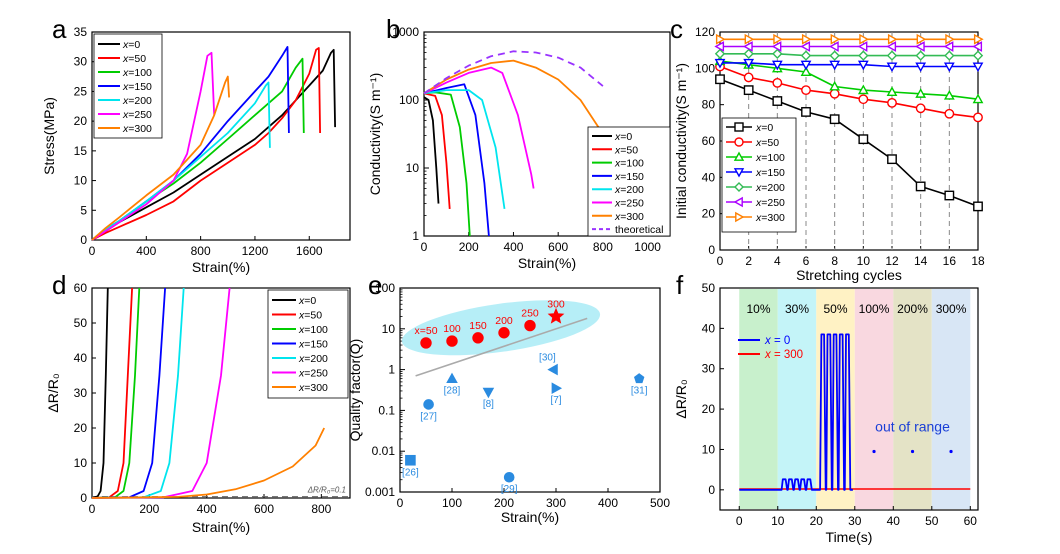 This screenshot has width=1060, height=554. What do you see at coordinates (864, 261) in the screenshot?
I see `x-tick-label: 10` at bounding box center [864, 261].